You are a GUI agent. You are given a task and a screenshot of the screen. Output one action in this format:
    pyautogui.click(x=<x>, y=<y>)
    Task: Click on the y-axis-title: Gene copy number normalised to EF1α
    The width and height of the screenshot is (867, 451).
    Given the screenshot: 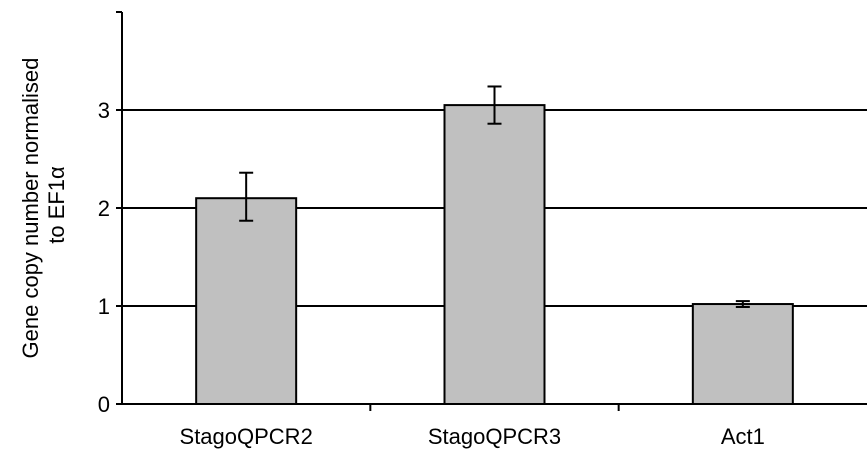 What is the action you would take?
    pyautogui.click(x=43, y=205)
    